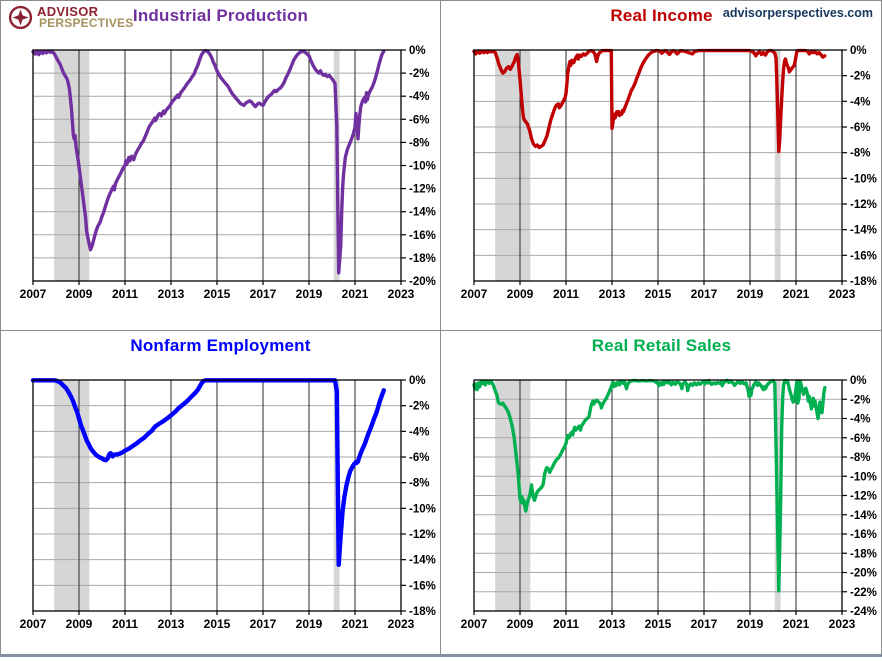 The image size is (882, 661). Describe the element at coordinates (661, 15) in the screenshot. I see `real-income-title: Real Income` at that location.